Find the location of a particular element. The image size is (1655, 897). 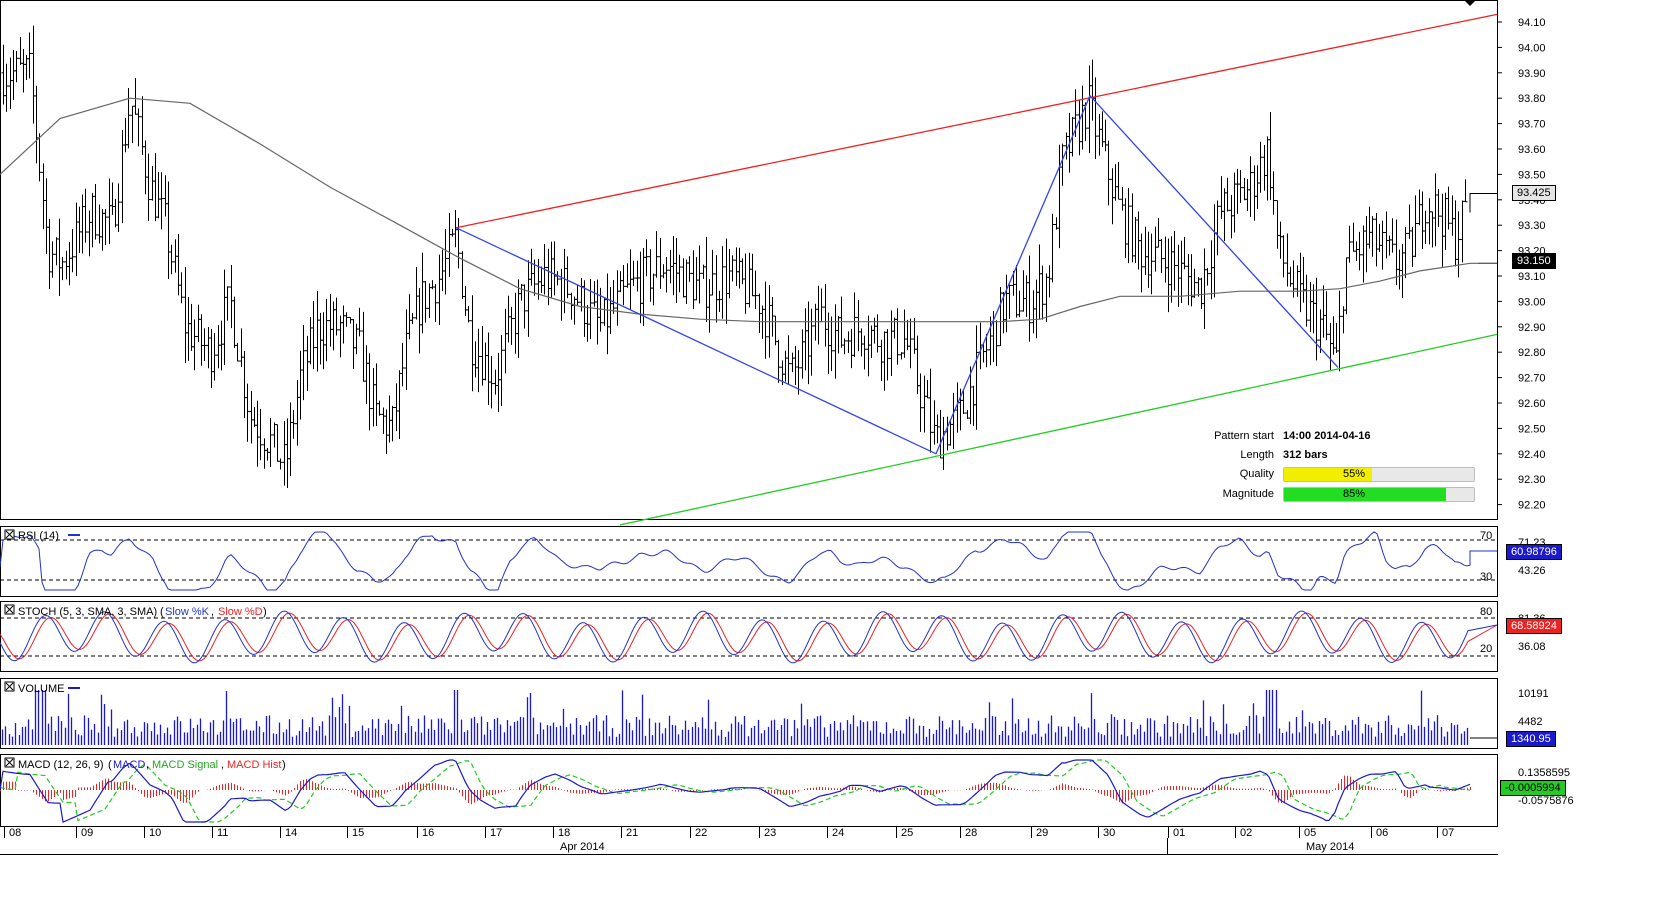

x-tick-label: 15 is located at coordinates (358, 833).